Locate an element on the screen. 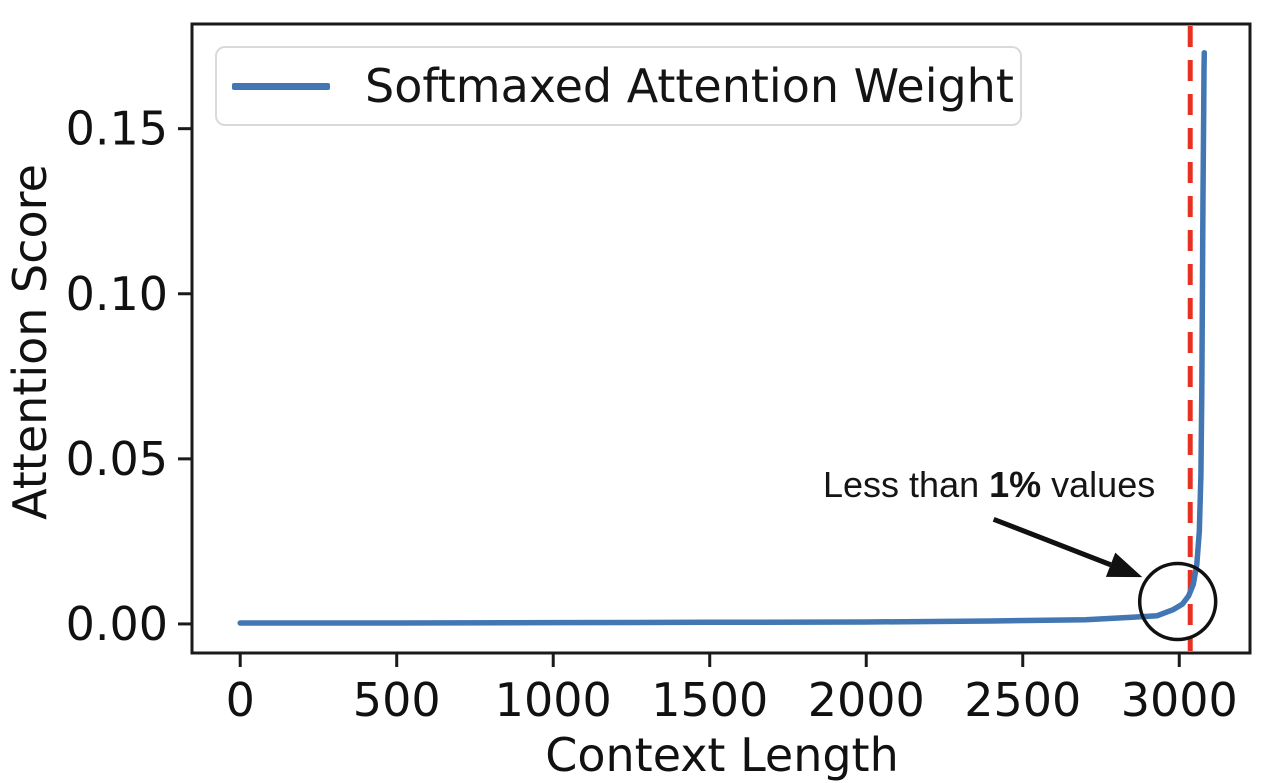 Image resolution: width=1280 pixels, height=783 pixels. y-tick-label: 0.00 is located at coordinates (117, 624).